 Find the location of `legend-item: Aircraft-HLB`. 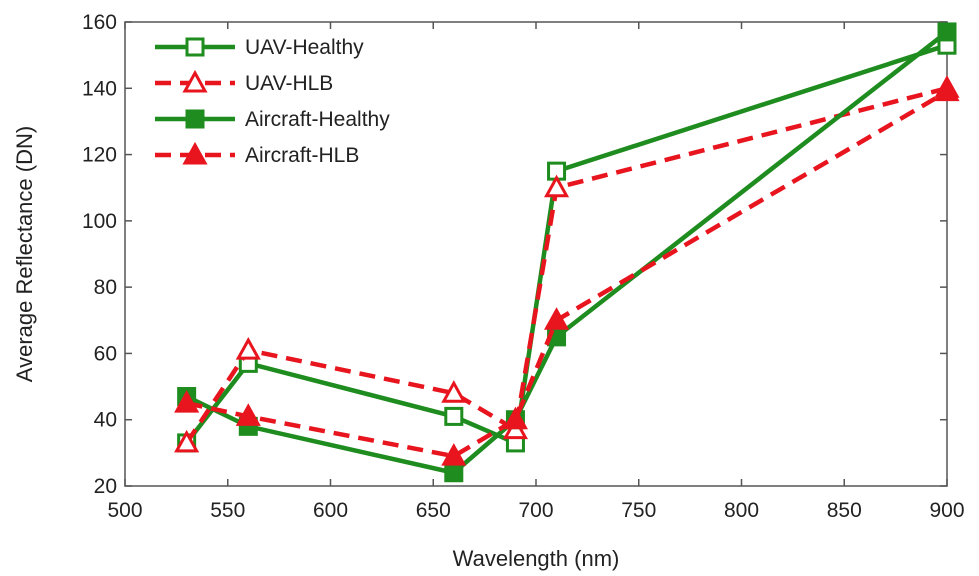

legend-item: Aircraft-HLB is located at coordinates (257, 154).